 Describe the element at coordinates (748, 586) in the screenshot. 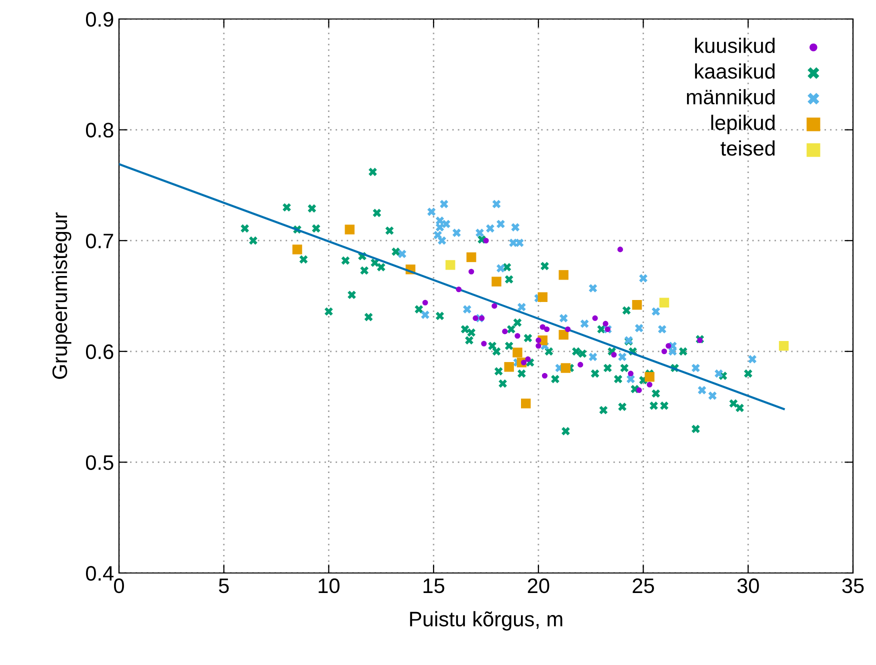

I see `x-tick-label: 30` at that location.